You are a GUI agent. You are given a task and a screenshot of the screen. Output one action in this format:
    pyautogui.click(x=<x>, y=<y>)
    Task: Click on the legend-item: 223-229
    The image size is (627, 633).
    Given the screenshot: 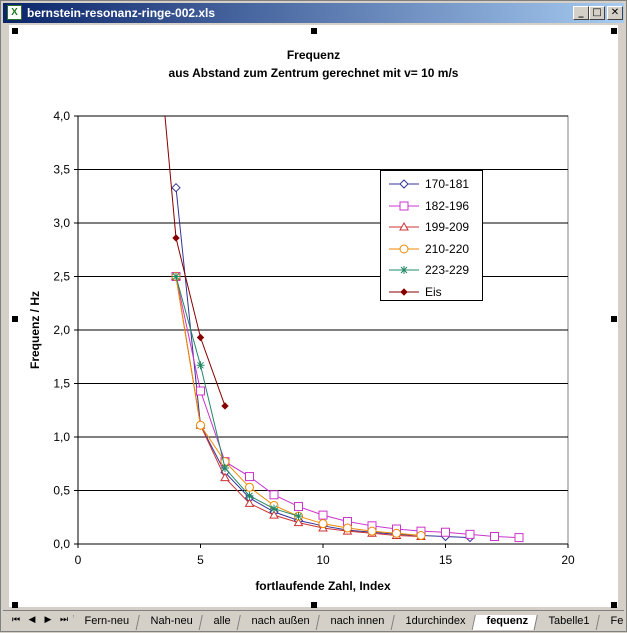 What is the action you would take?
    pyautogui.click(x=431, y=270)
    